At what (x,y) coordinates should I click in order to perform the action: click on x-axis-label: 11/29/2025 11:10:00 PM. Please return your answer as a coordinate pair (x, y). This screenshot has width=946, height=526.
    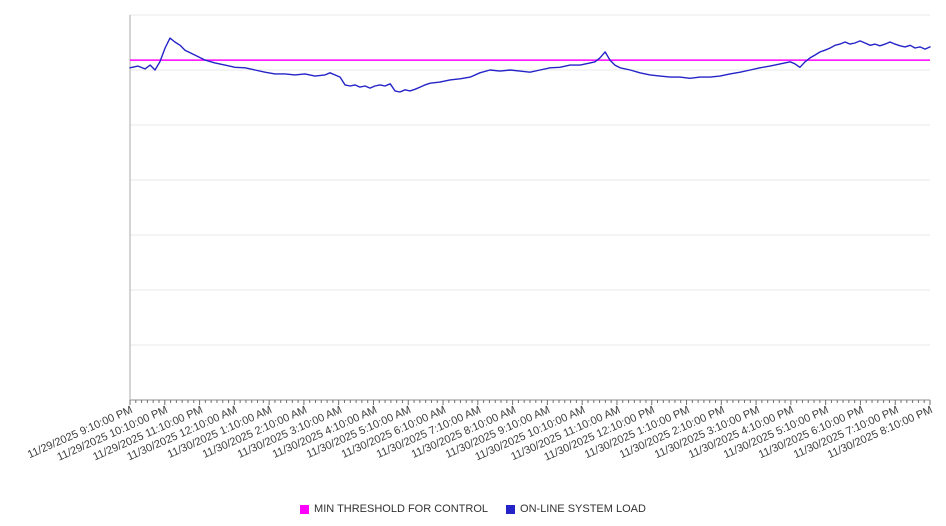
    Looking at the image, I should click on (147, 434).